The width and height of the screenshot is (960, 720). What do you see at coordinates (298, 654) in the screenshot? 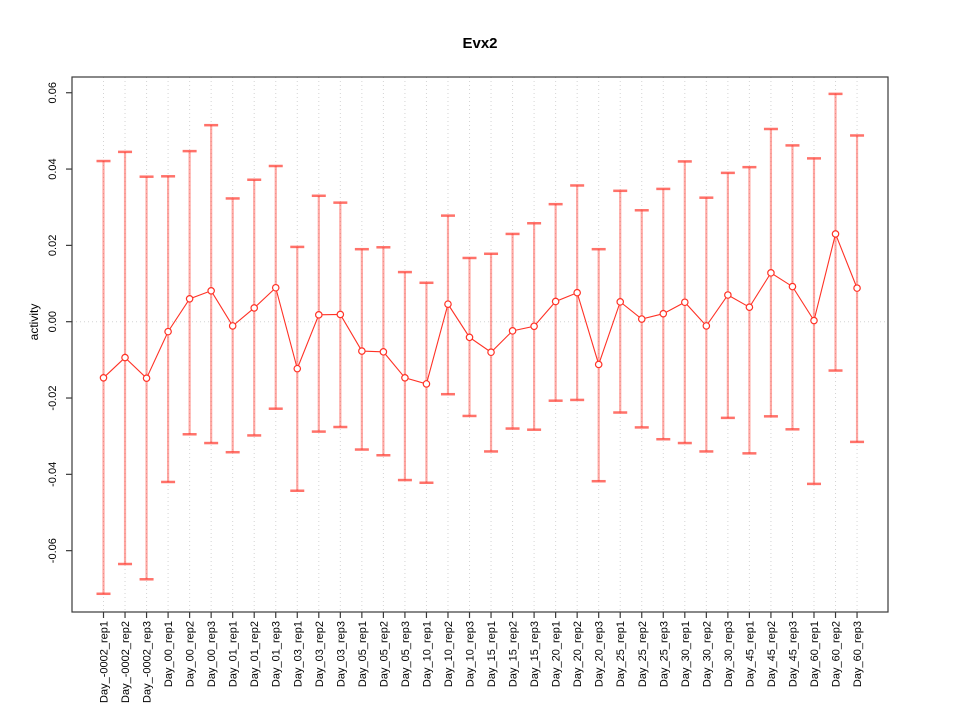
I see `x-tick-label: Day_03_rep1` at bounding box center [298, 654].